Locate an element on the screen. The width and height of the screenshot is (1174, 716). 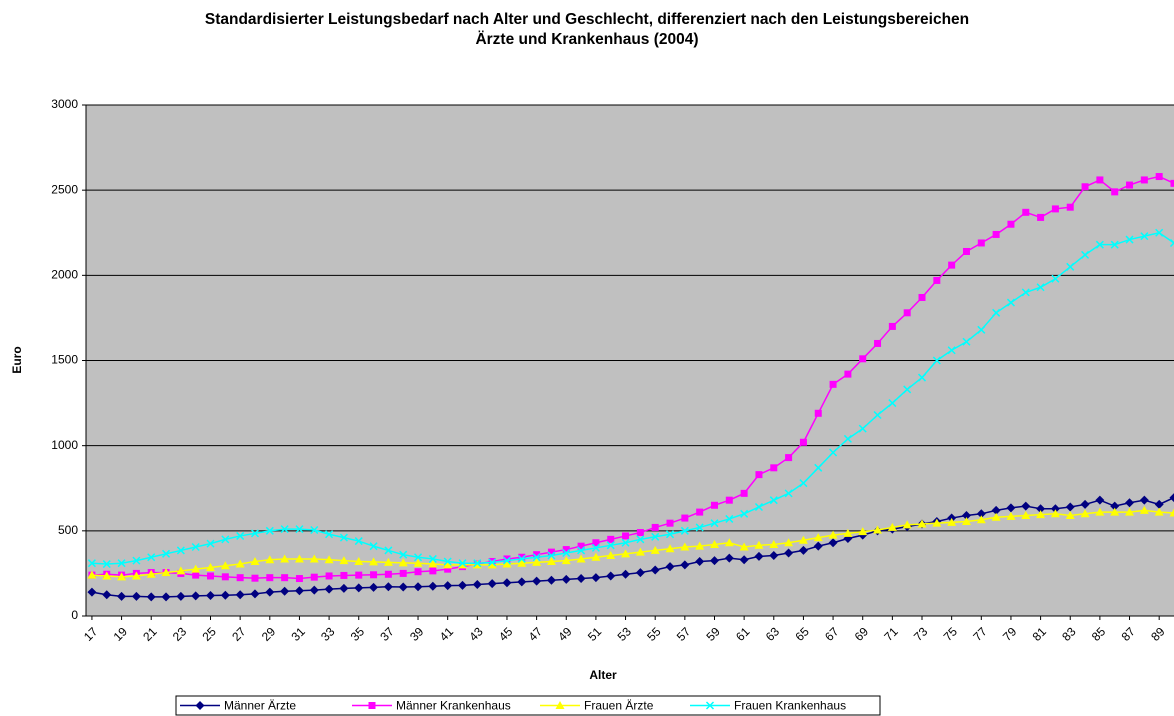
legend-label: Frauen Ärzte is located at coordinates (619, 706).